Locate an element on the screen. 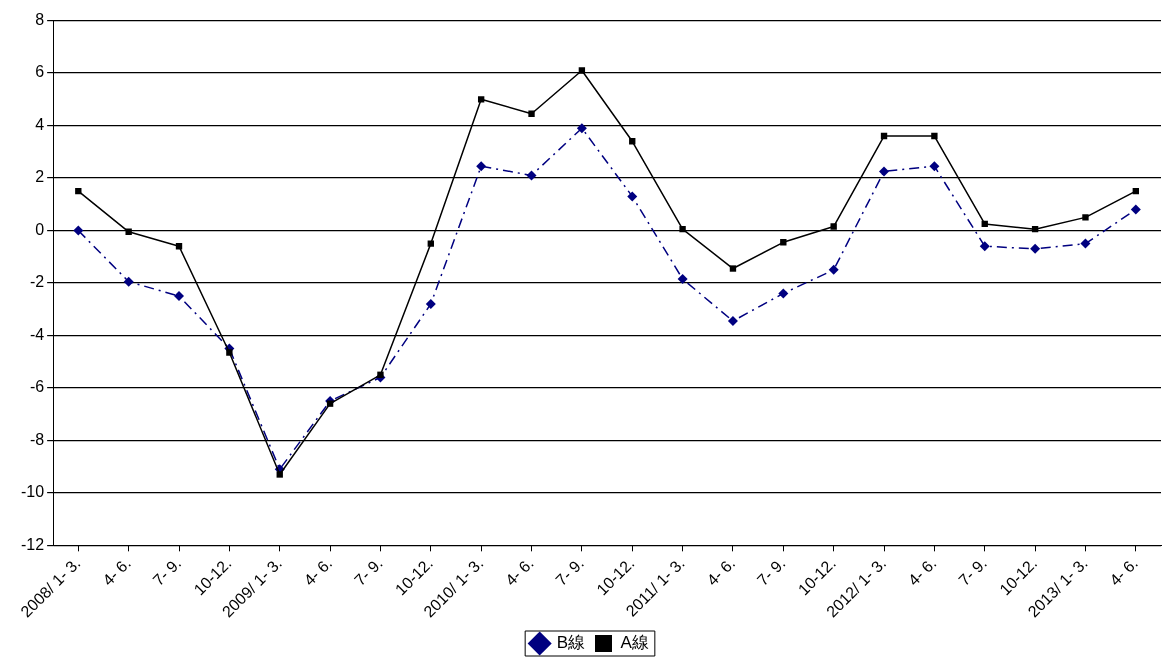 The width and height of the screenshot is (1174, 670). legend-label: B線 is located at coordinates (570, 643).